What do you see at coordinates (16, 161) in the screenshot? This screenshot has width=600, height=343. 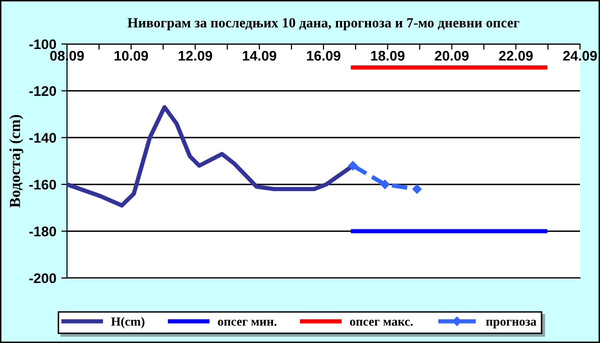 I see `y-axis-title: Водостај (cm)` at bounding box center [16, 161].